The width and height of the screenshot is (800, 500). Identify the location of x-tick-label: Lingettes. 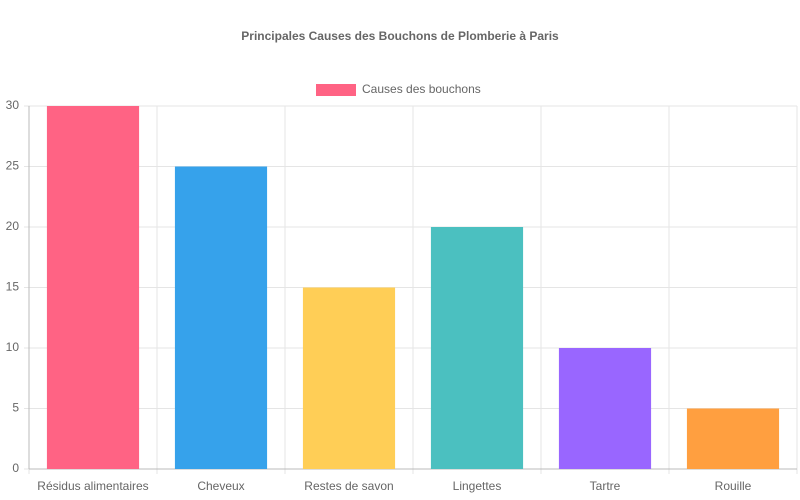
(477, 486).